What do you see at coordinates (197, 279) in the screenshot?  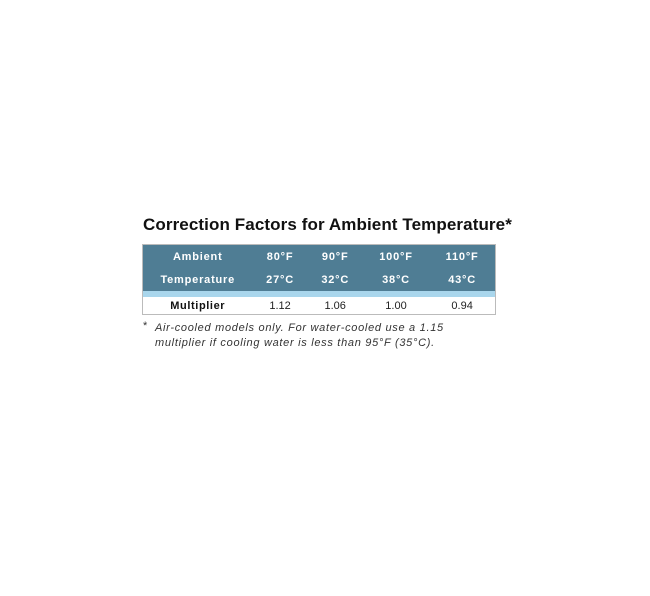 I see `header-cell: Temperature` at bounding box center [197, 279].